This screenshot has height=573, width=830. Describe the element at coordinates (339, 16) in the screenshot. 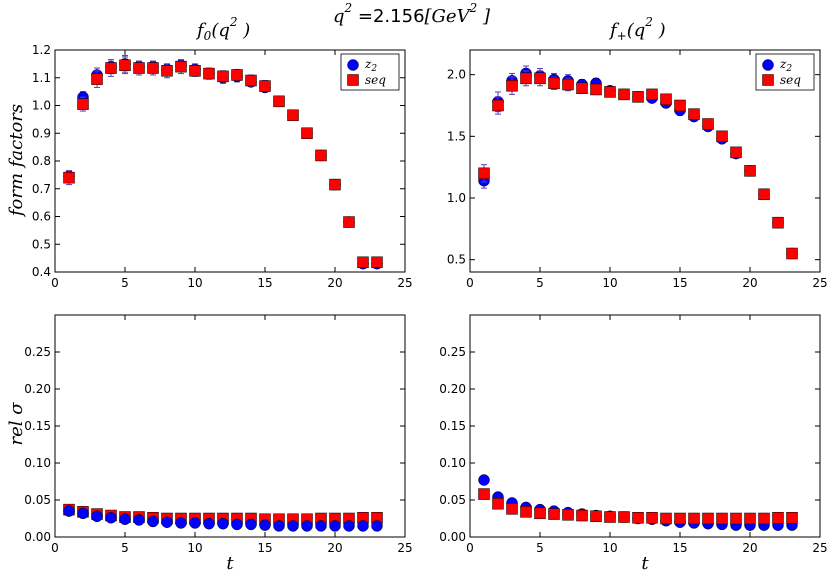

I see `suptitle-q: q` at that location.